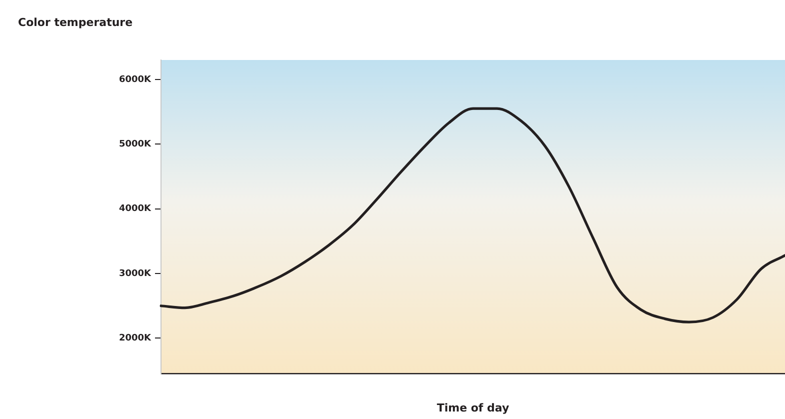 The width and height of the screenshot is (785, 419). What do you see at coordinates (135, 209) in the screenshot?
I see `y-tick-label: 4000K` at bounding box center [135, 209].